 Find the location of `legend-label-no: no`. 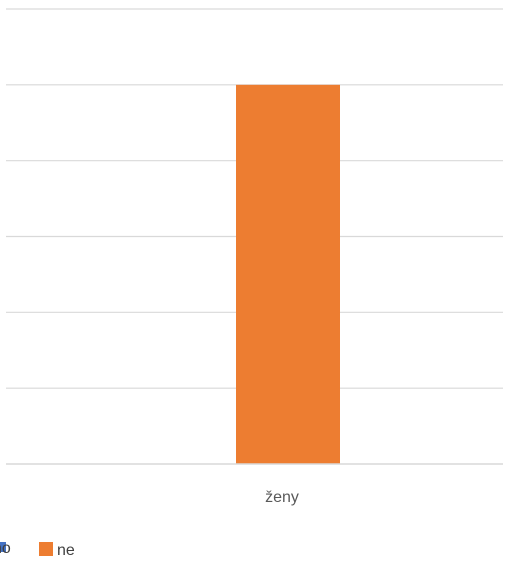

legend-label-no: no is located at coordinates (5, 548).